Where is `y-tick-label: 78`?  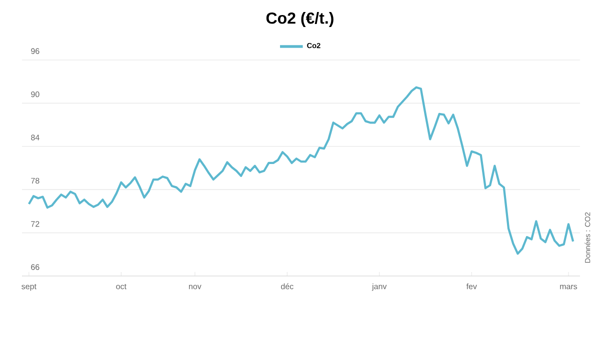 y-tick-label: 78 is located at coordinates (35, 181).